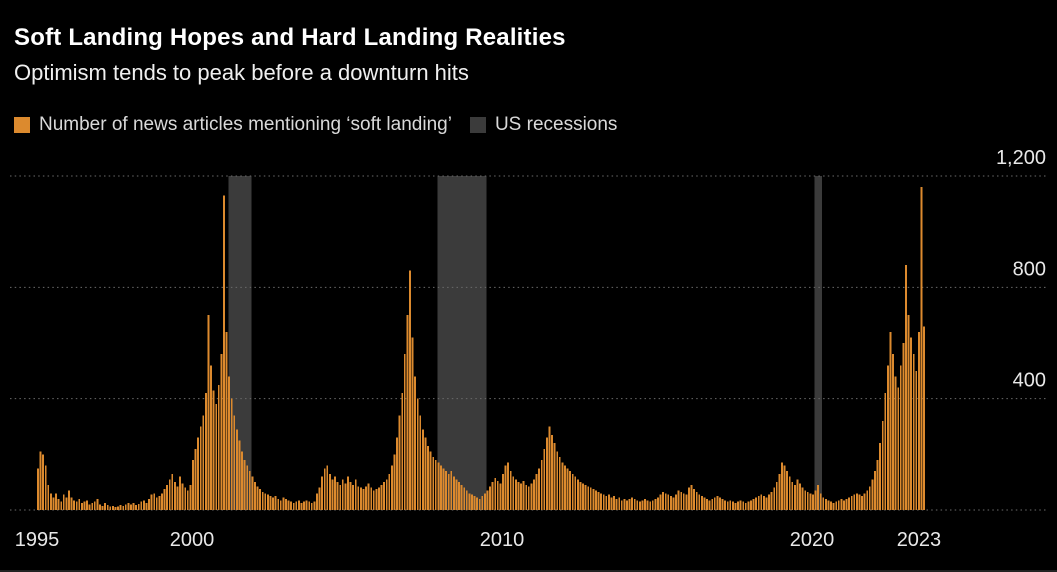  Describe the element at coordinates (22, 125) in the screenshot. I see `series-swatch-icon` at that location.